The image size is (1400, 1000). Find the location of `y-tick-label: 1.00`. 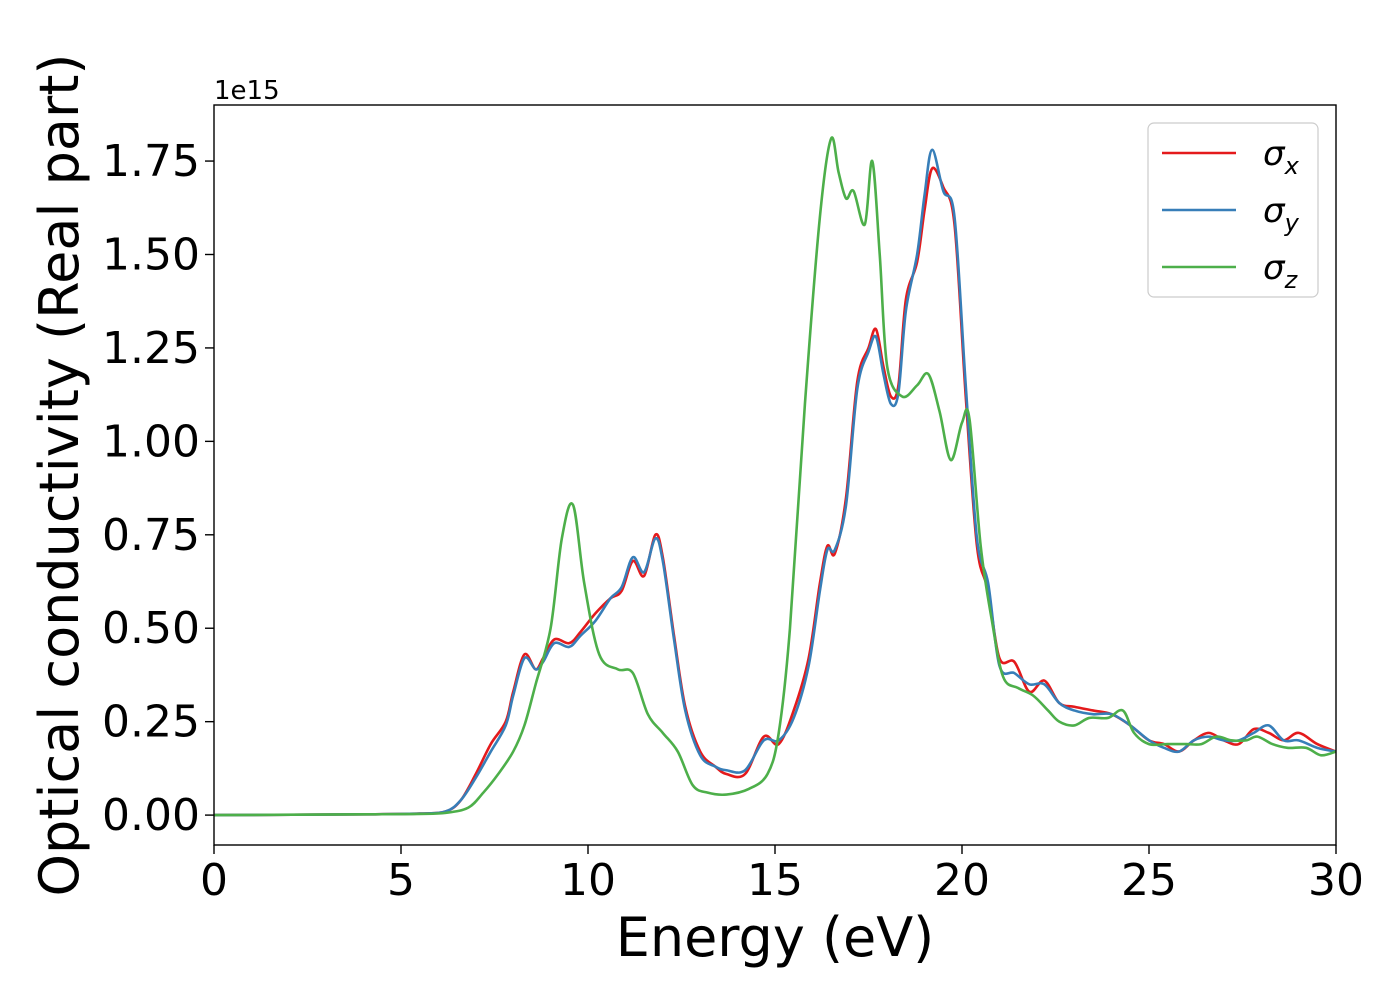

y-tick-label: 1.00 is located at coordinates (151, 441).